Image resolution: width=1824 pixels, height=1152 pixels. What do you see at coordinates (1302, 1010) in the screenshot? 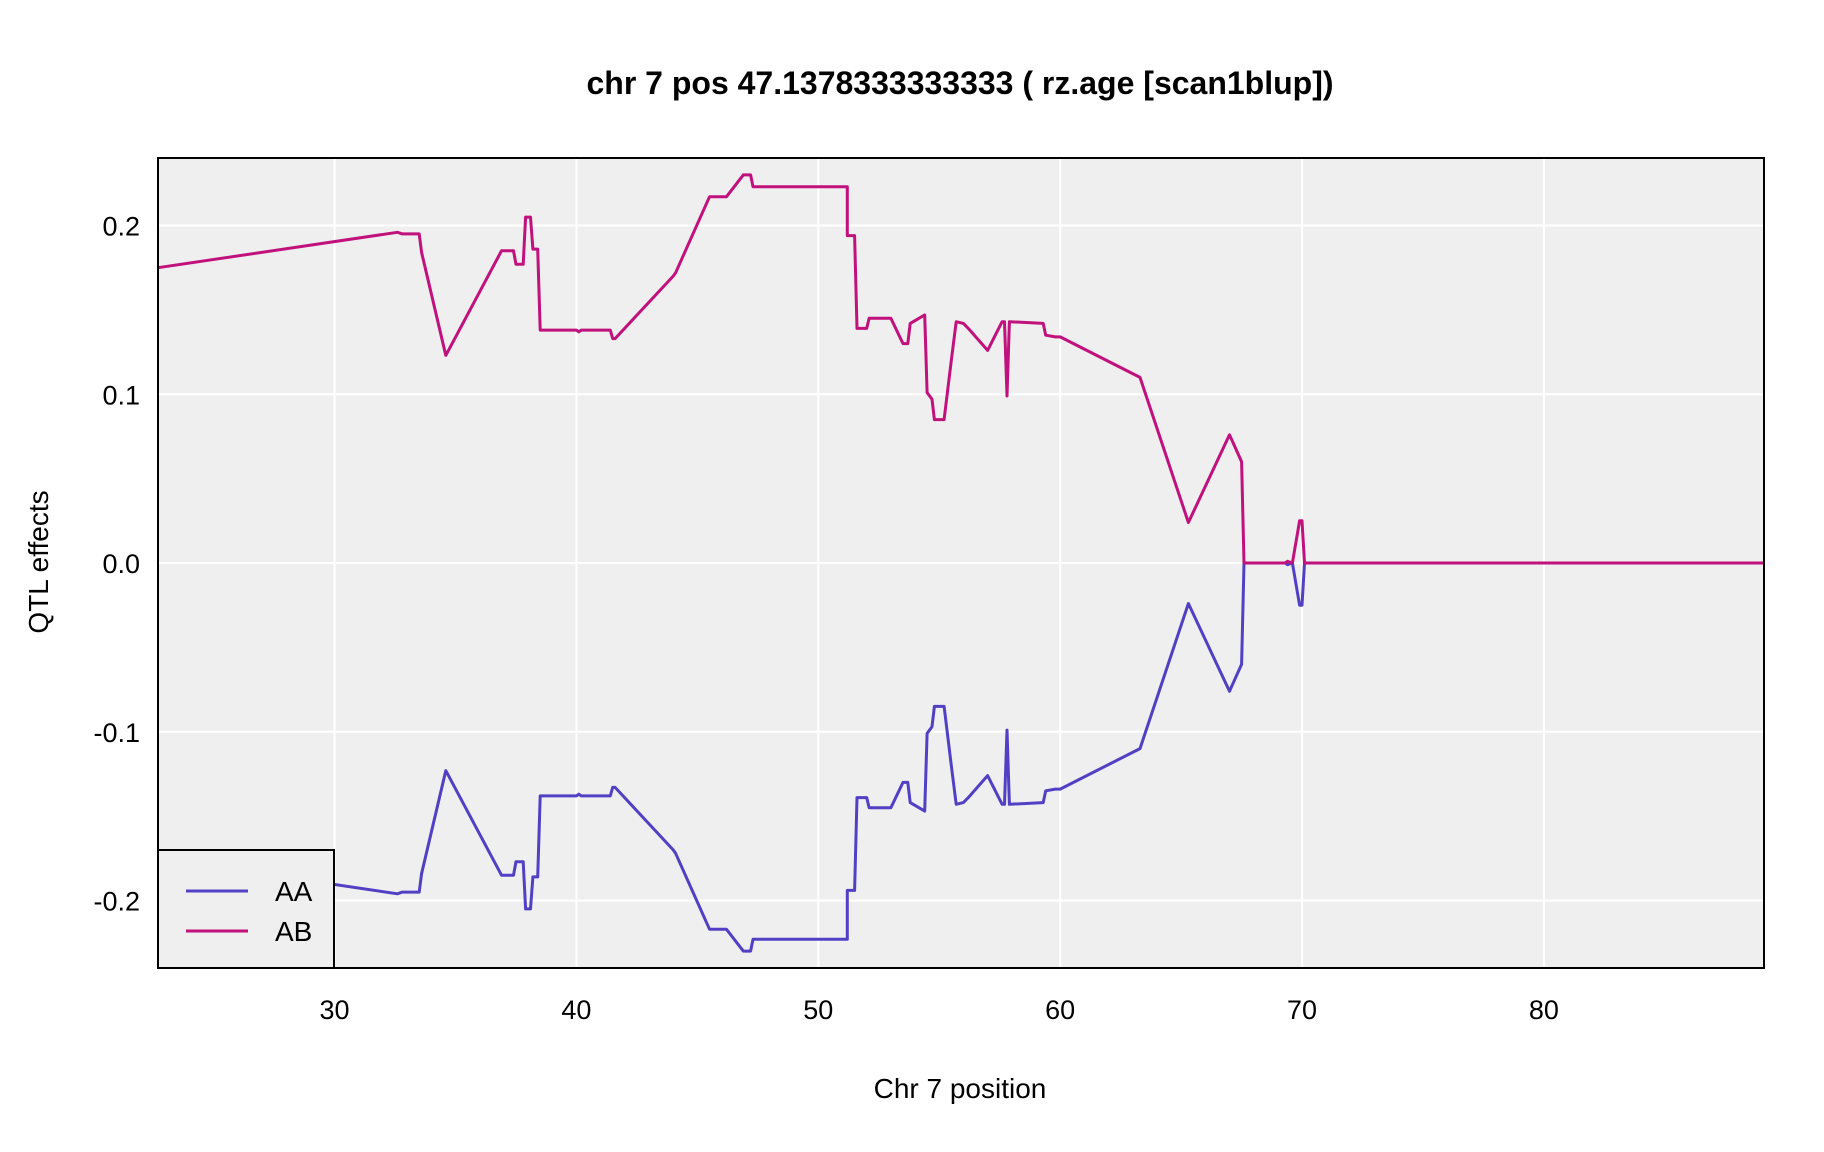
I see `x-tick-label: 70` at bounding box center [1302, 1010].